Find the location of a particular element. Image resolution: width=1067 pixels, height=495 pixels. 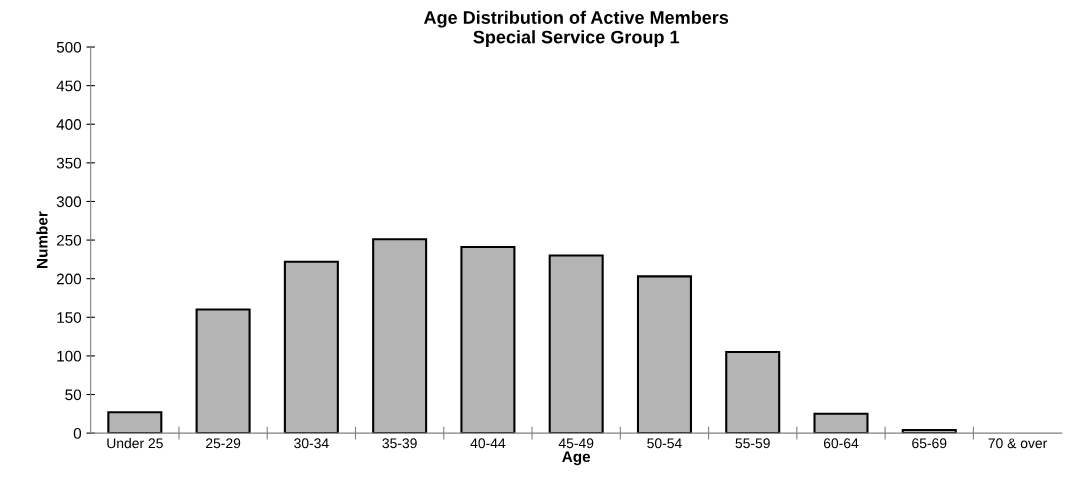

x-tick-label: 45-49 is located at coordinates (576, 443).